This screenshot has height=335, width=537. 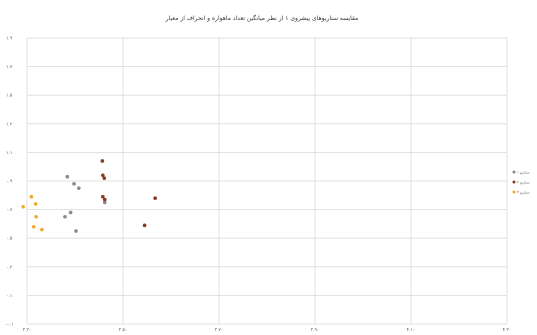 What do you see at coordinates (219, 330) in the screenshot?
I see `x-tick-label: ۳.۷۰` at bounding box center [219, 330].